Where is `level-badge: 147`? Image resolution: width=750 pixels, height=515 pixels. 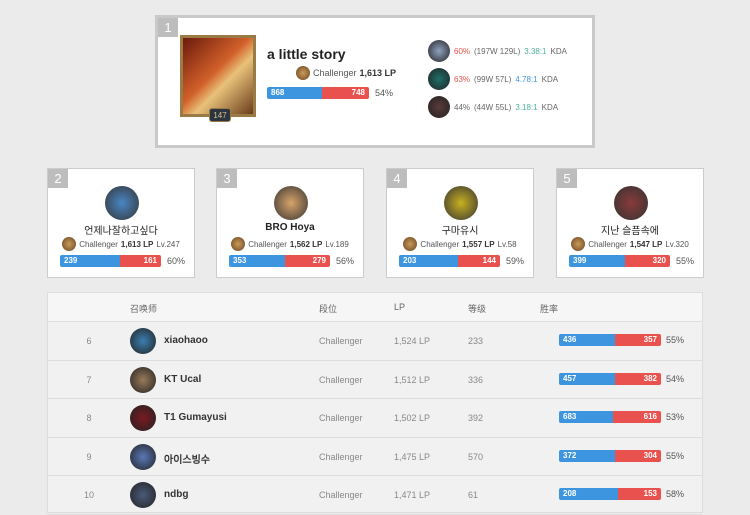 level-badge: 147 is located at coordinates (220, 115).